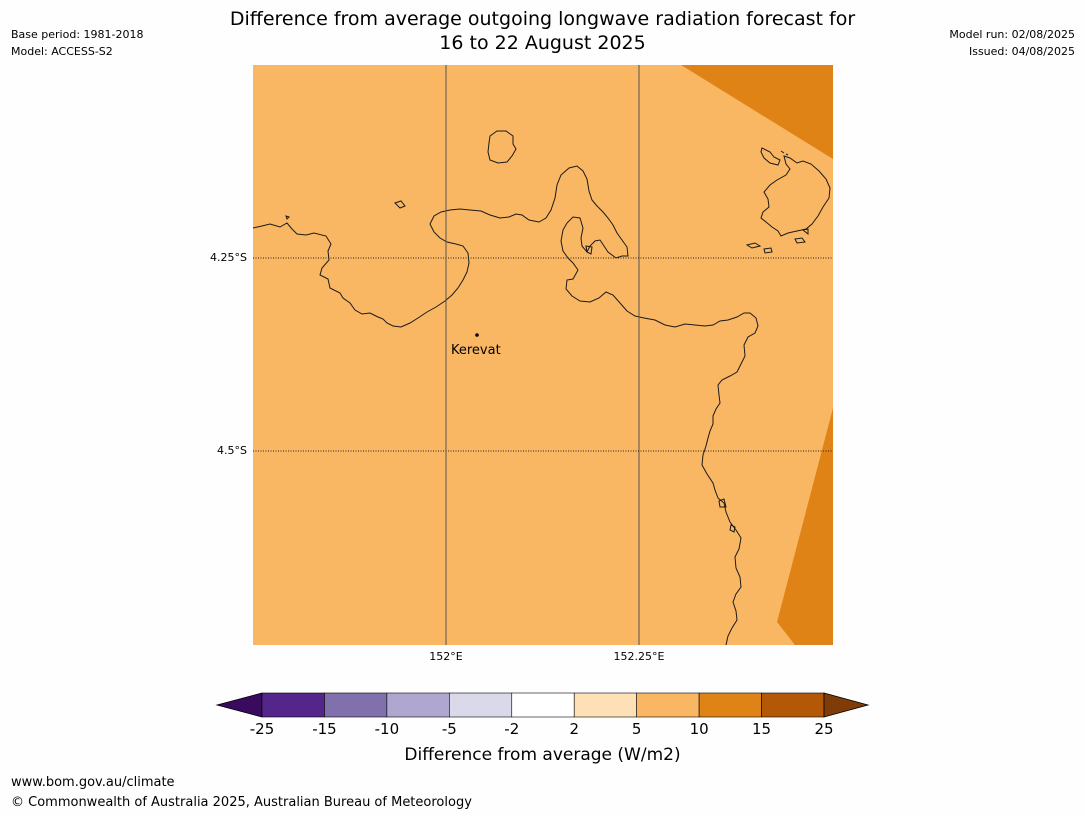  Describe the element at coordinates (449, 729) in the screenshot. I see `colorbar-tick-label: -5` at that location.